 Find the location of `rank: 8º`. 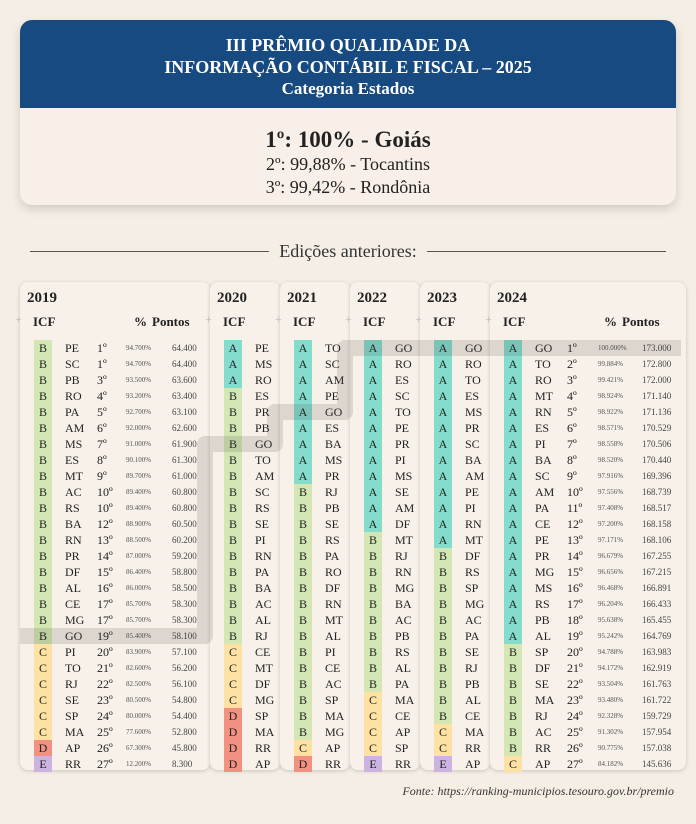

rank: 8º is located at coordinates (572, 460).